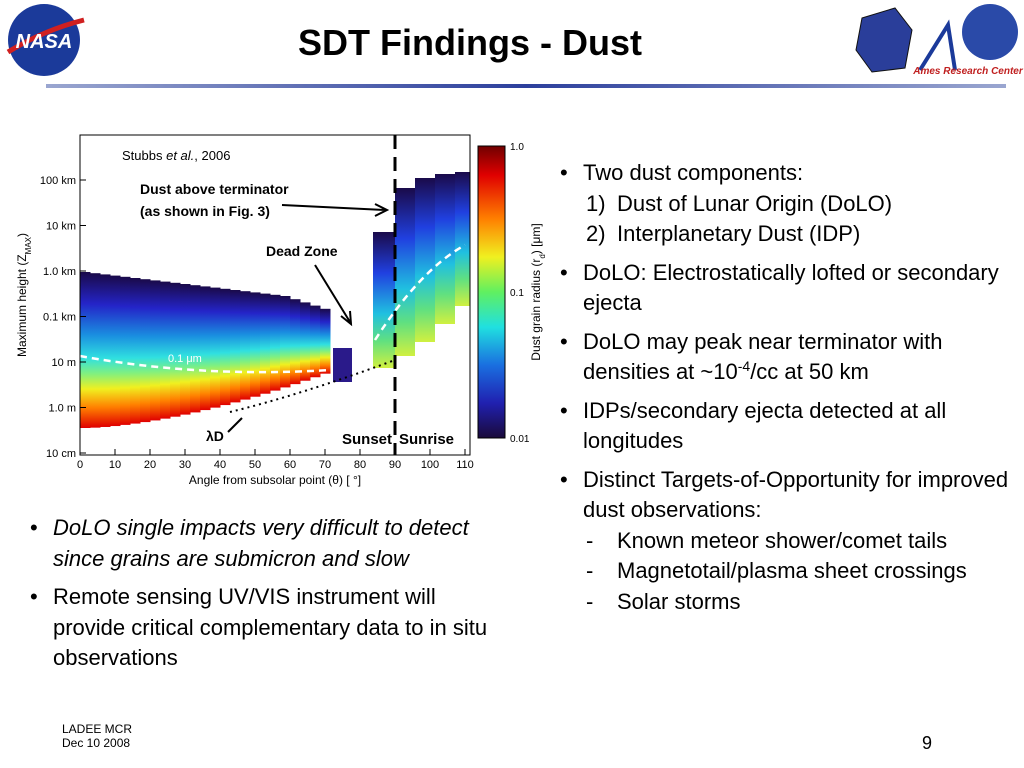  I want to click on radius-contour, so click(272, 308).